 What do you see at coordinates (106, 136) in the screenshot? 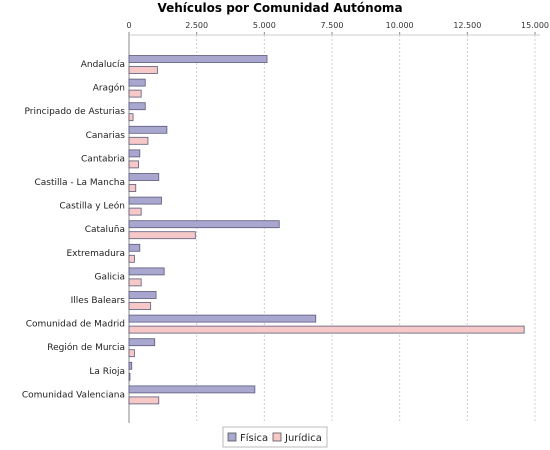
I see `category-label: Canarias` at bounding box center [106, 136].